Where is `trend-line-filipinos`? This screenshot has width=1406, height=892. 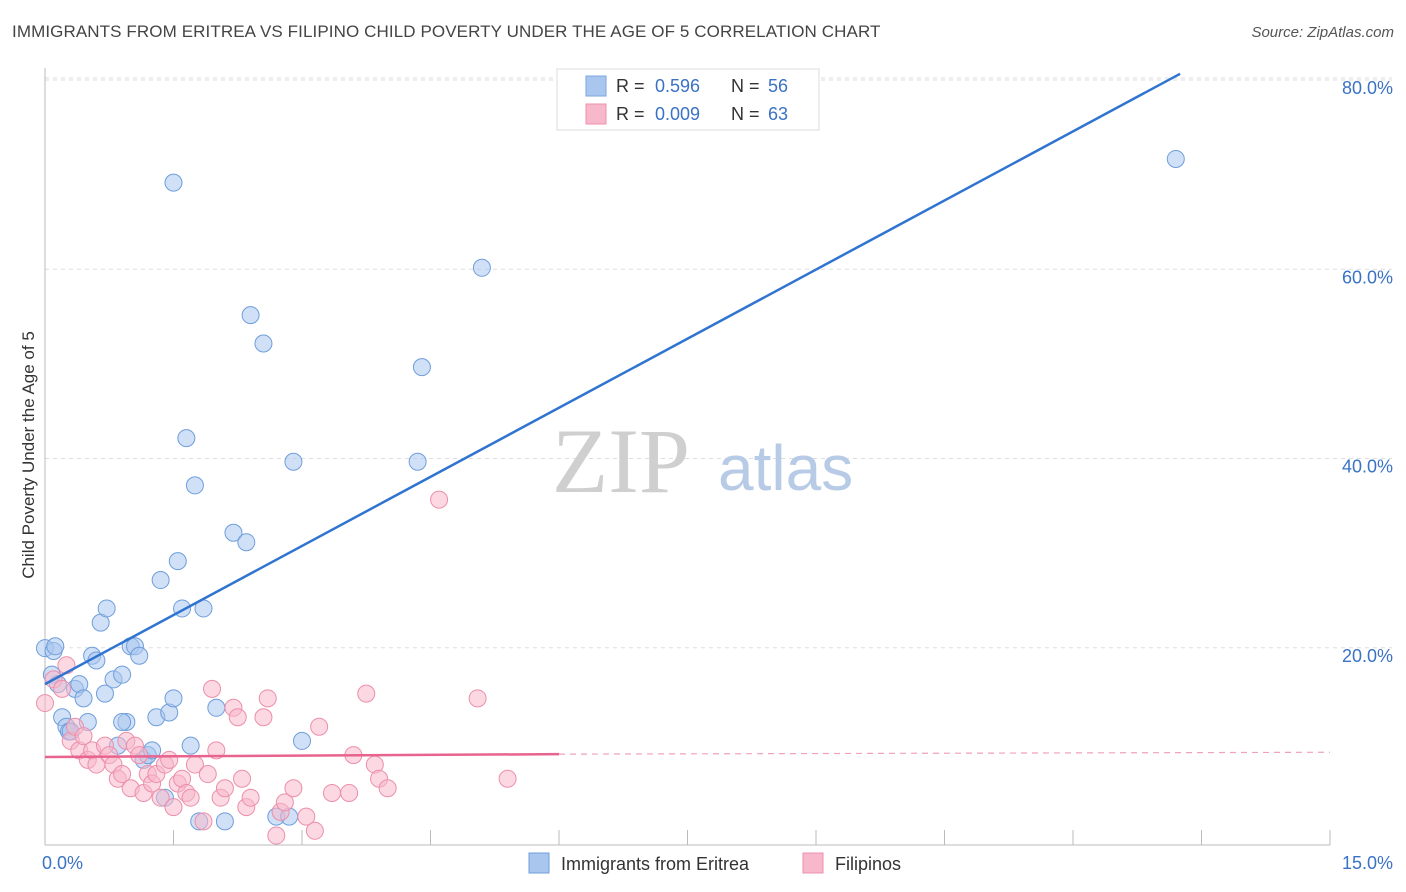 trend-line-filipinos is located at coordinates (302, 755).